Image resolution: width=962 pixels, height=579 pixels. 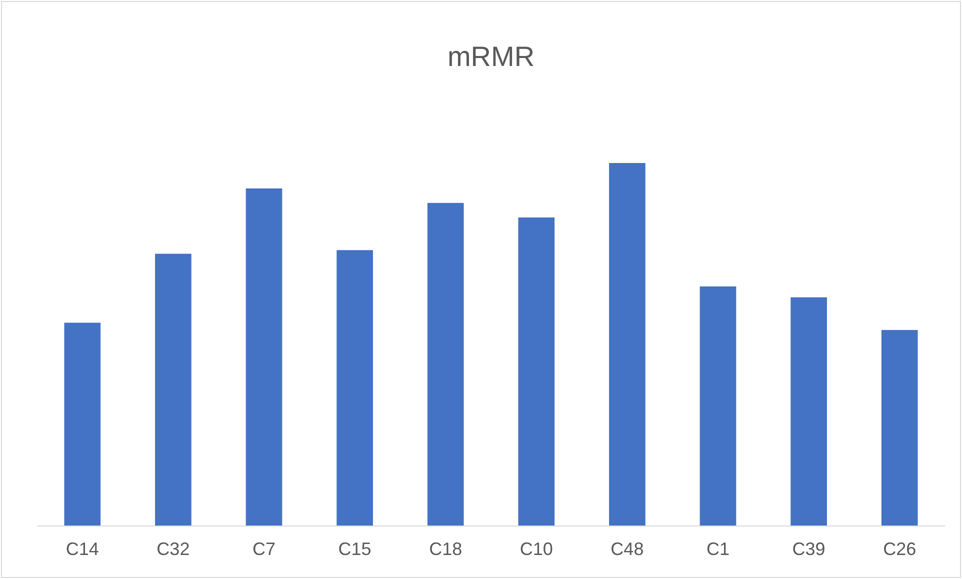 I want to click on x-tick-label: C26, so click(x=899, y=548).